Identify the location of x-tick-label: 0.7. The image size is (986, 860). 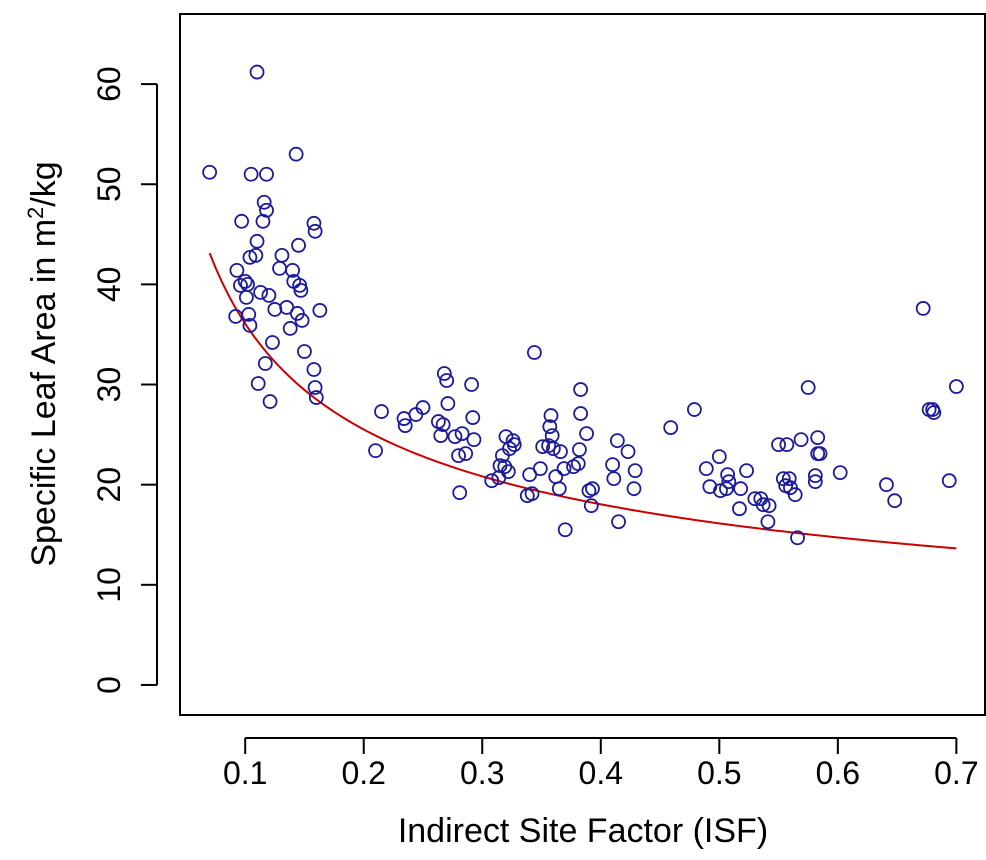
(956, 773).